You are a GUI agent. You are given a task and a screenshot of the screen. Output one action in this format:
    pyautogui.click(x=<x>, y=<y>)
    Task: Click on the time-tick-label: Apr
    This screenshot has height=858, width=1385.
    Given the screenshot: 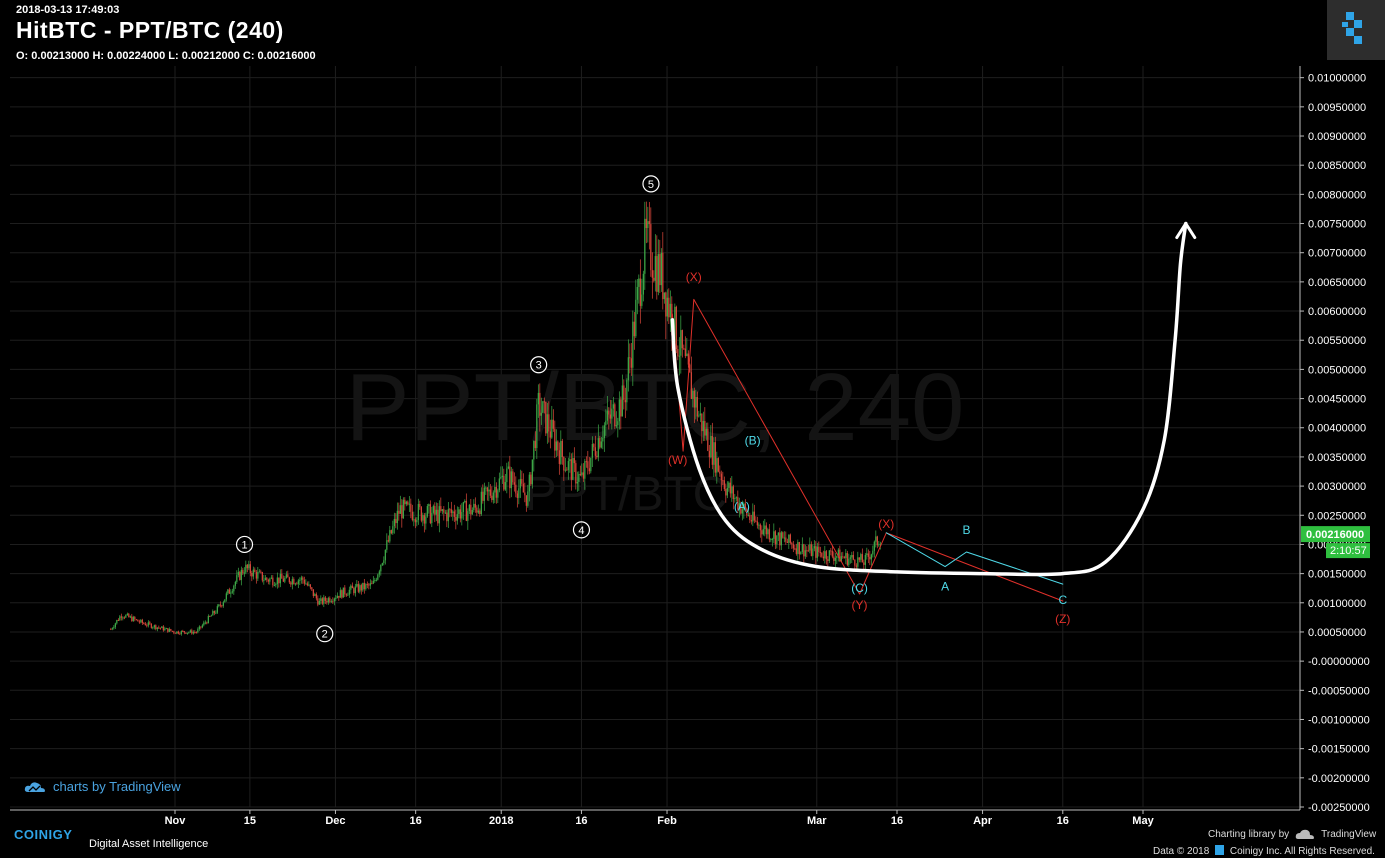 What is the action you would take?
    pyautogui.click(x=983, y=821)
    